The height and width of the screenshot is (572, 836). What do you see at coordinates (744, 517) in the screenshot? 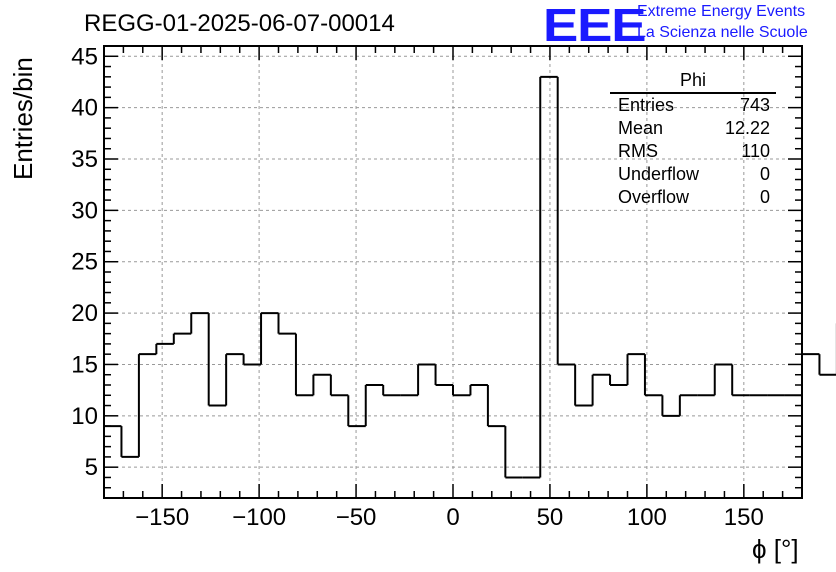
I see `x-tick-label: 150` at bounding box center [744, 517].